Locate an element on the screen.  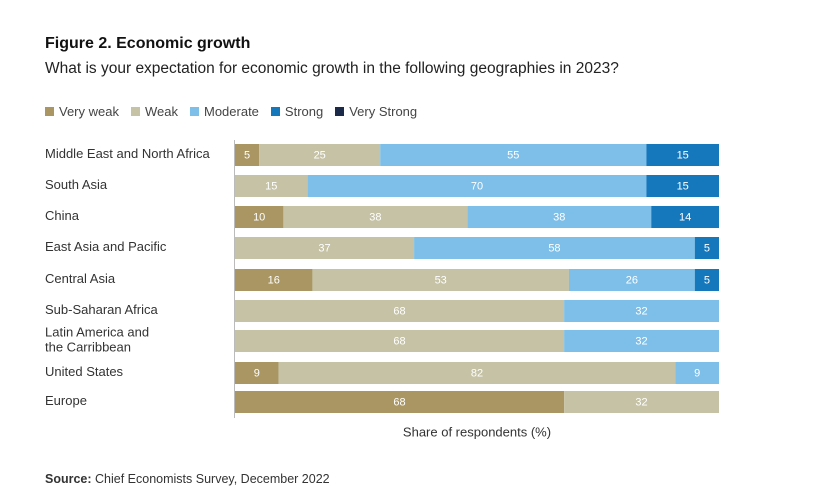
data-label: 55 is located at coordinates (513, 155).